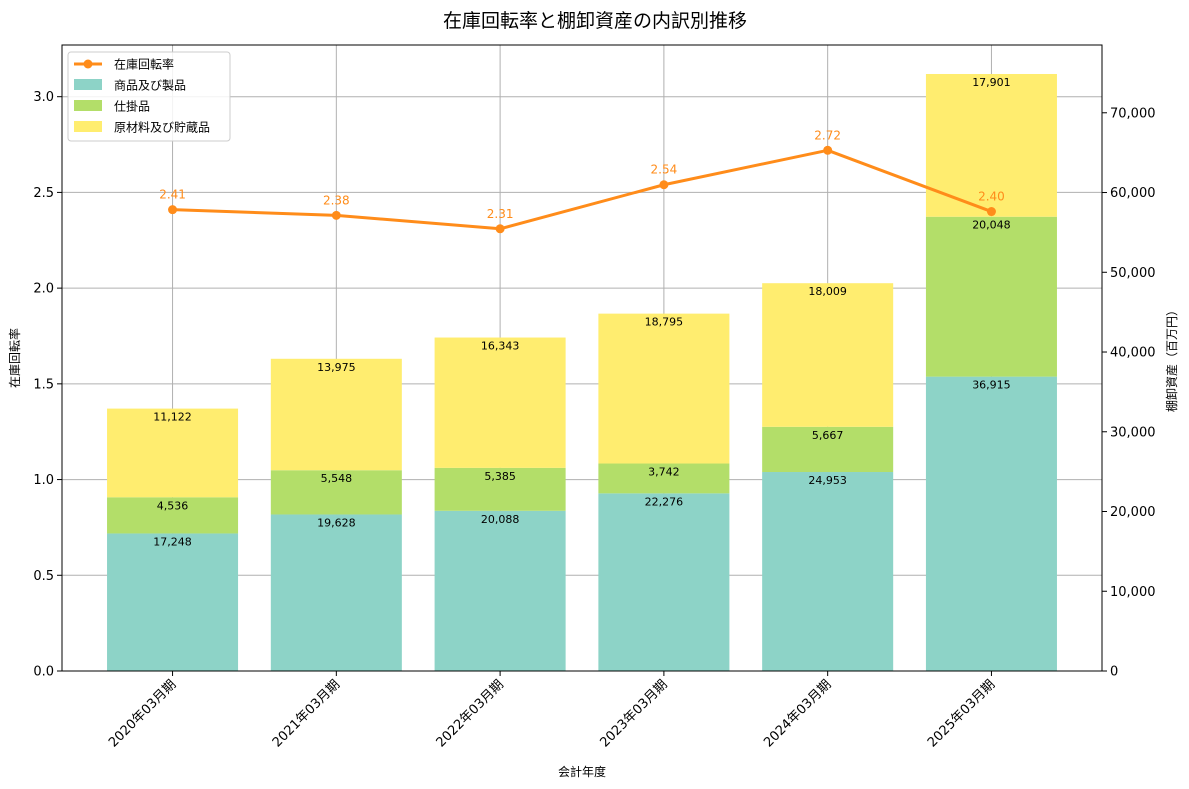 The image size is (1189, 789). Describe the element at coordinates (43, 384) in the screenshot. I see `y-left-tick-label: 1.5` at that location.